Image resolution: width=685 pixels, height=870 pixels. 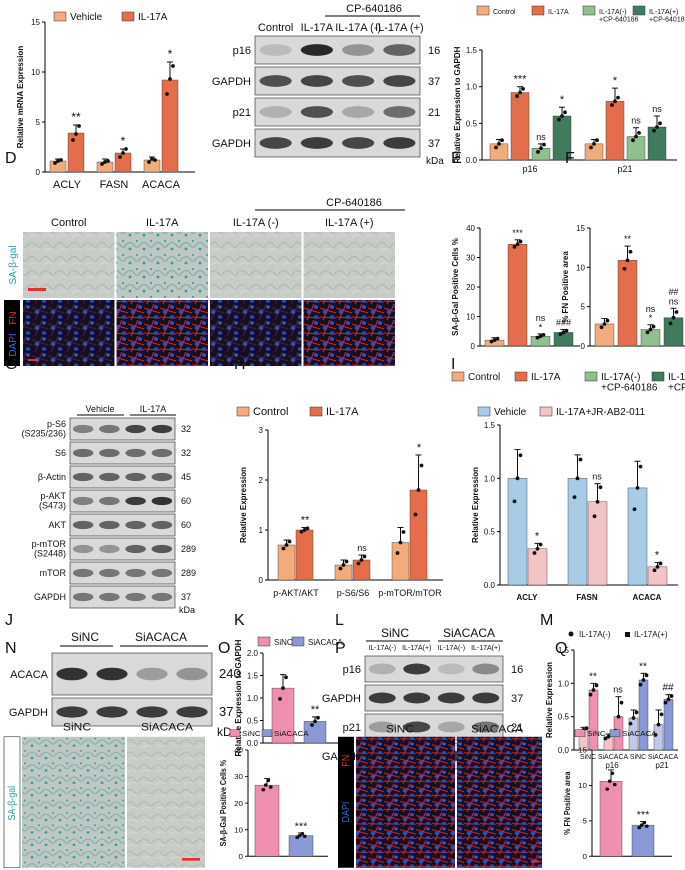 What do you see at coordinates (162, 453) in the screenshot?
I see `panel-g-blot-1-band` at bounding box center [162, 453].